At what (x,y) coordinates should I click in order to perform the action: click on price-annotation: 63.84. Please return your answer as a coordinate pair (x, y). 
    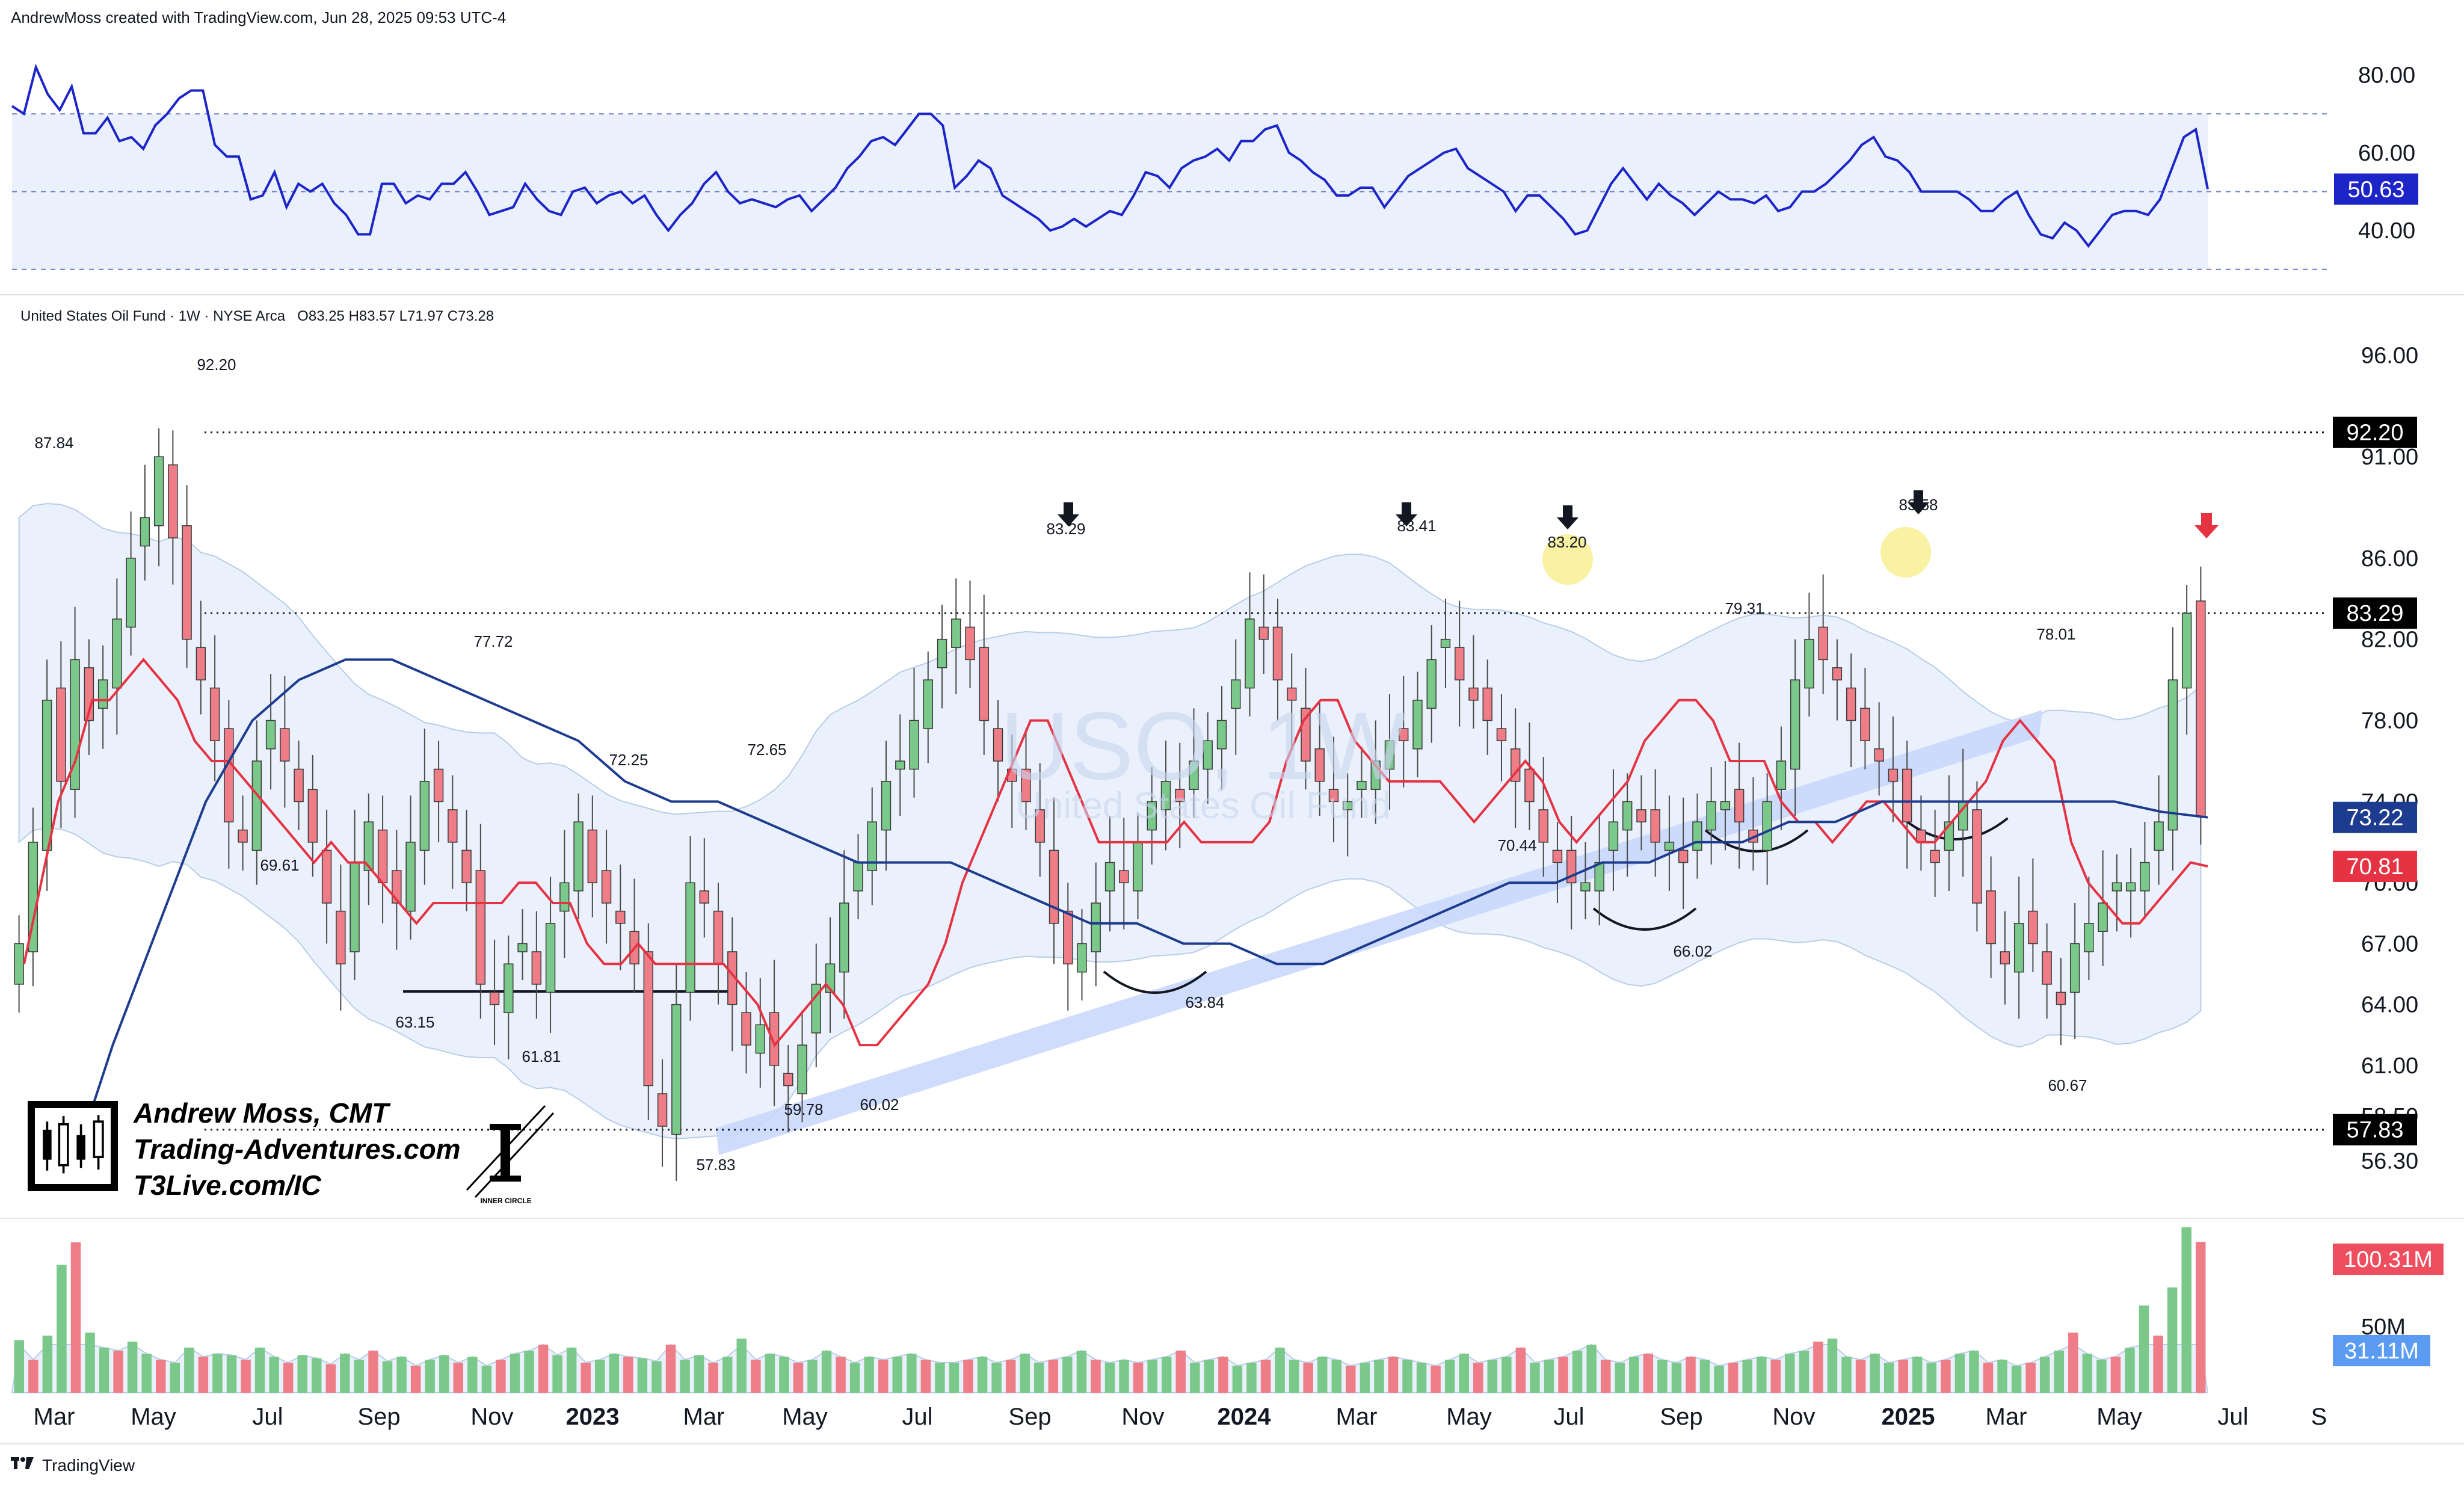
    Looking at the image, I should click on (1204, 1002).